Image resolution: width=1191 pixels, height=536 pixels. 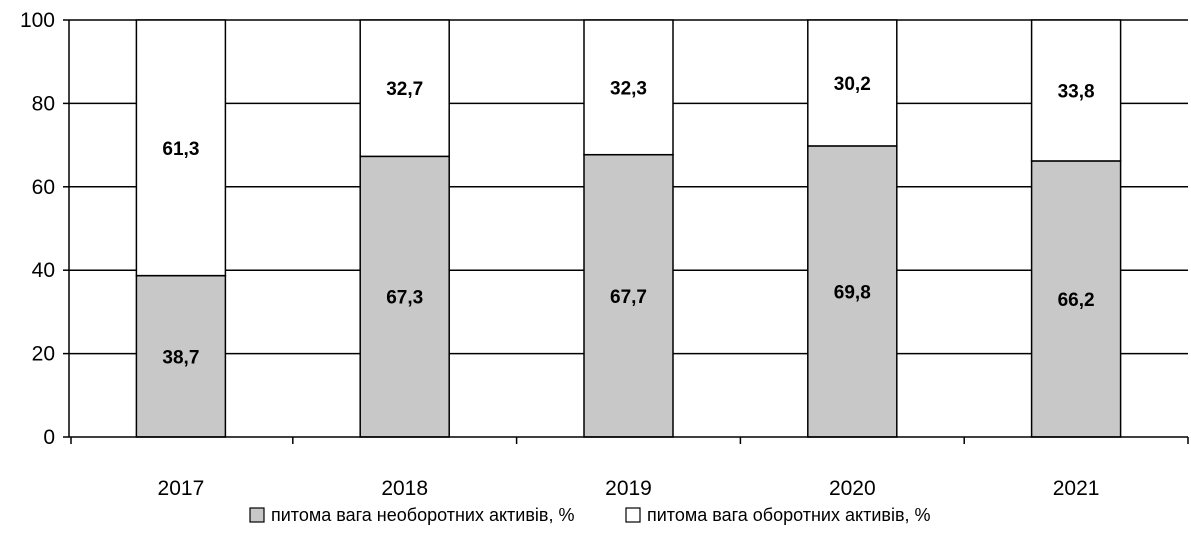 I want to click on y-tick-label: 40, so click(x=43, y=270).